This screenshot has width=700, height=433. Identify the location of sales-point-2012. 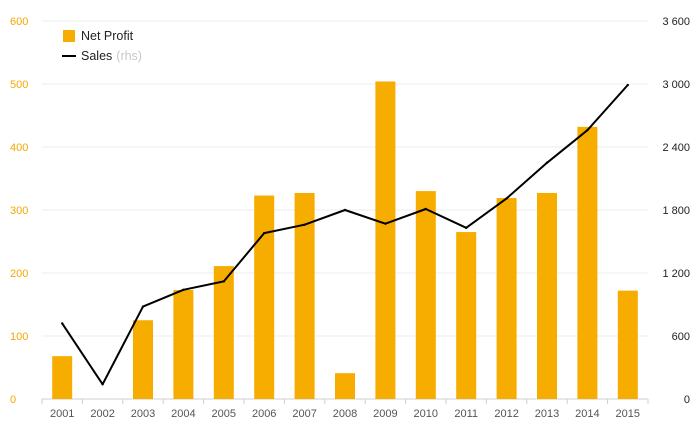
(506, 198).